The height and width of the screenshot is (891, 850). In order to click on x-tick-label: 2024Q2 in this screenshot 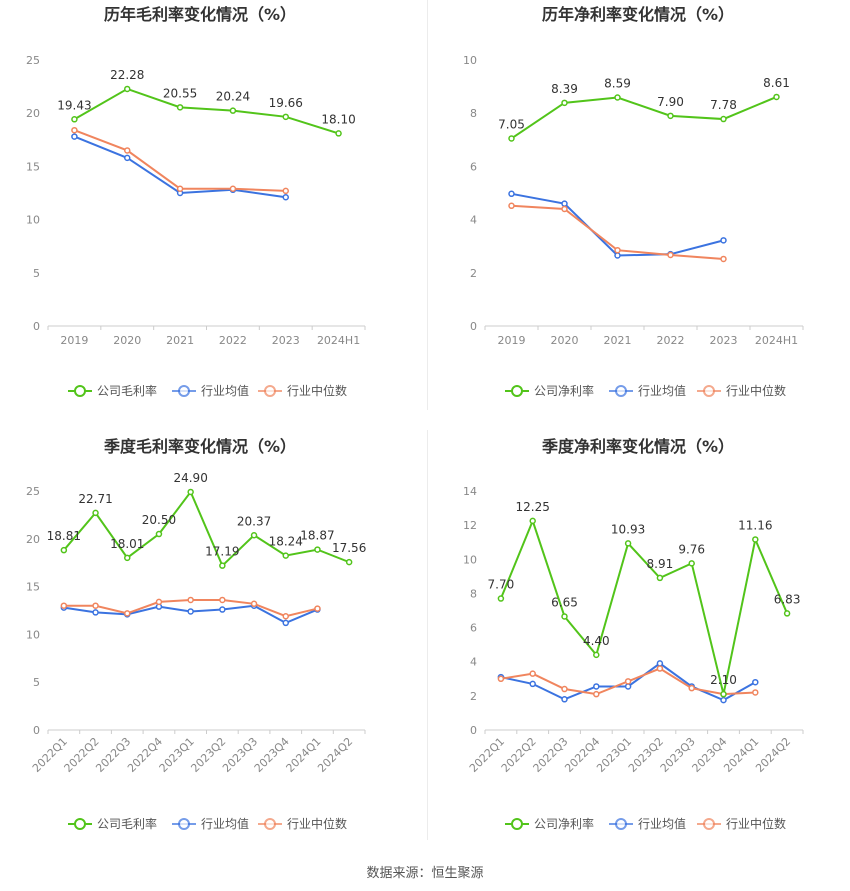, I will do `click(335, 755)`.